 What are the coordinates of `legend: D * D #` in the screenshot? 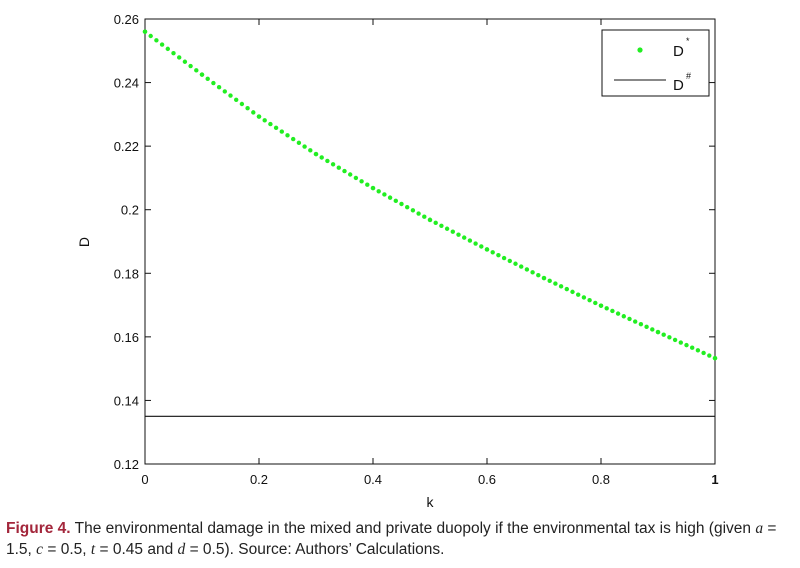 It's located at (655, 63).